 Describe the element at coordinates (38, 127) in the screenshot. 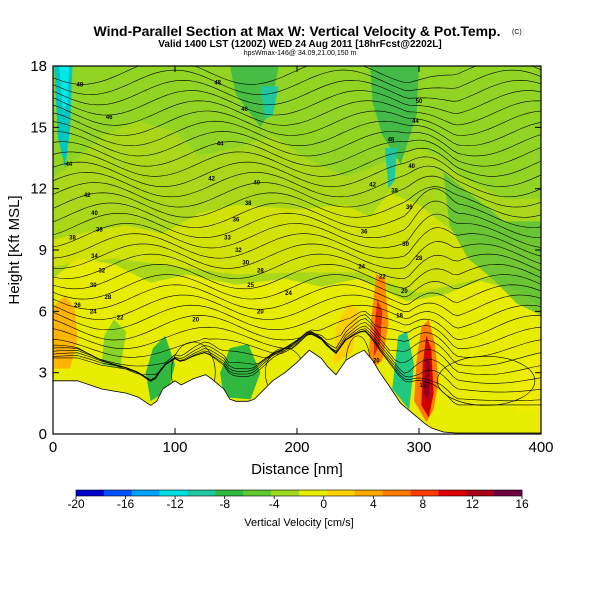

I see `y-tick-label: 15` at that location.